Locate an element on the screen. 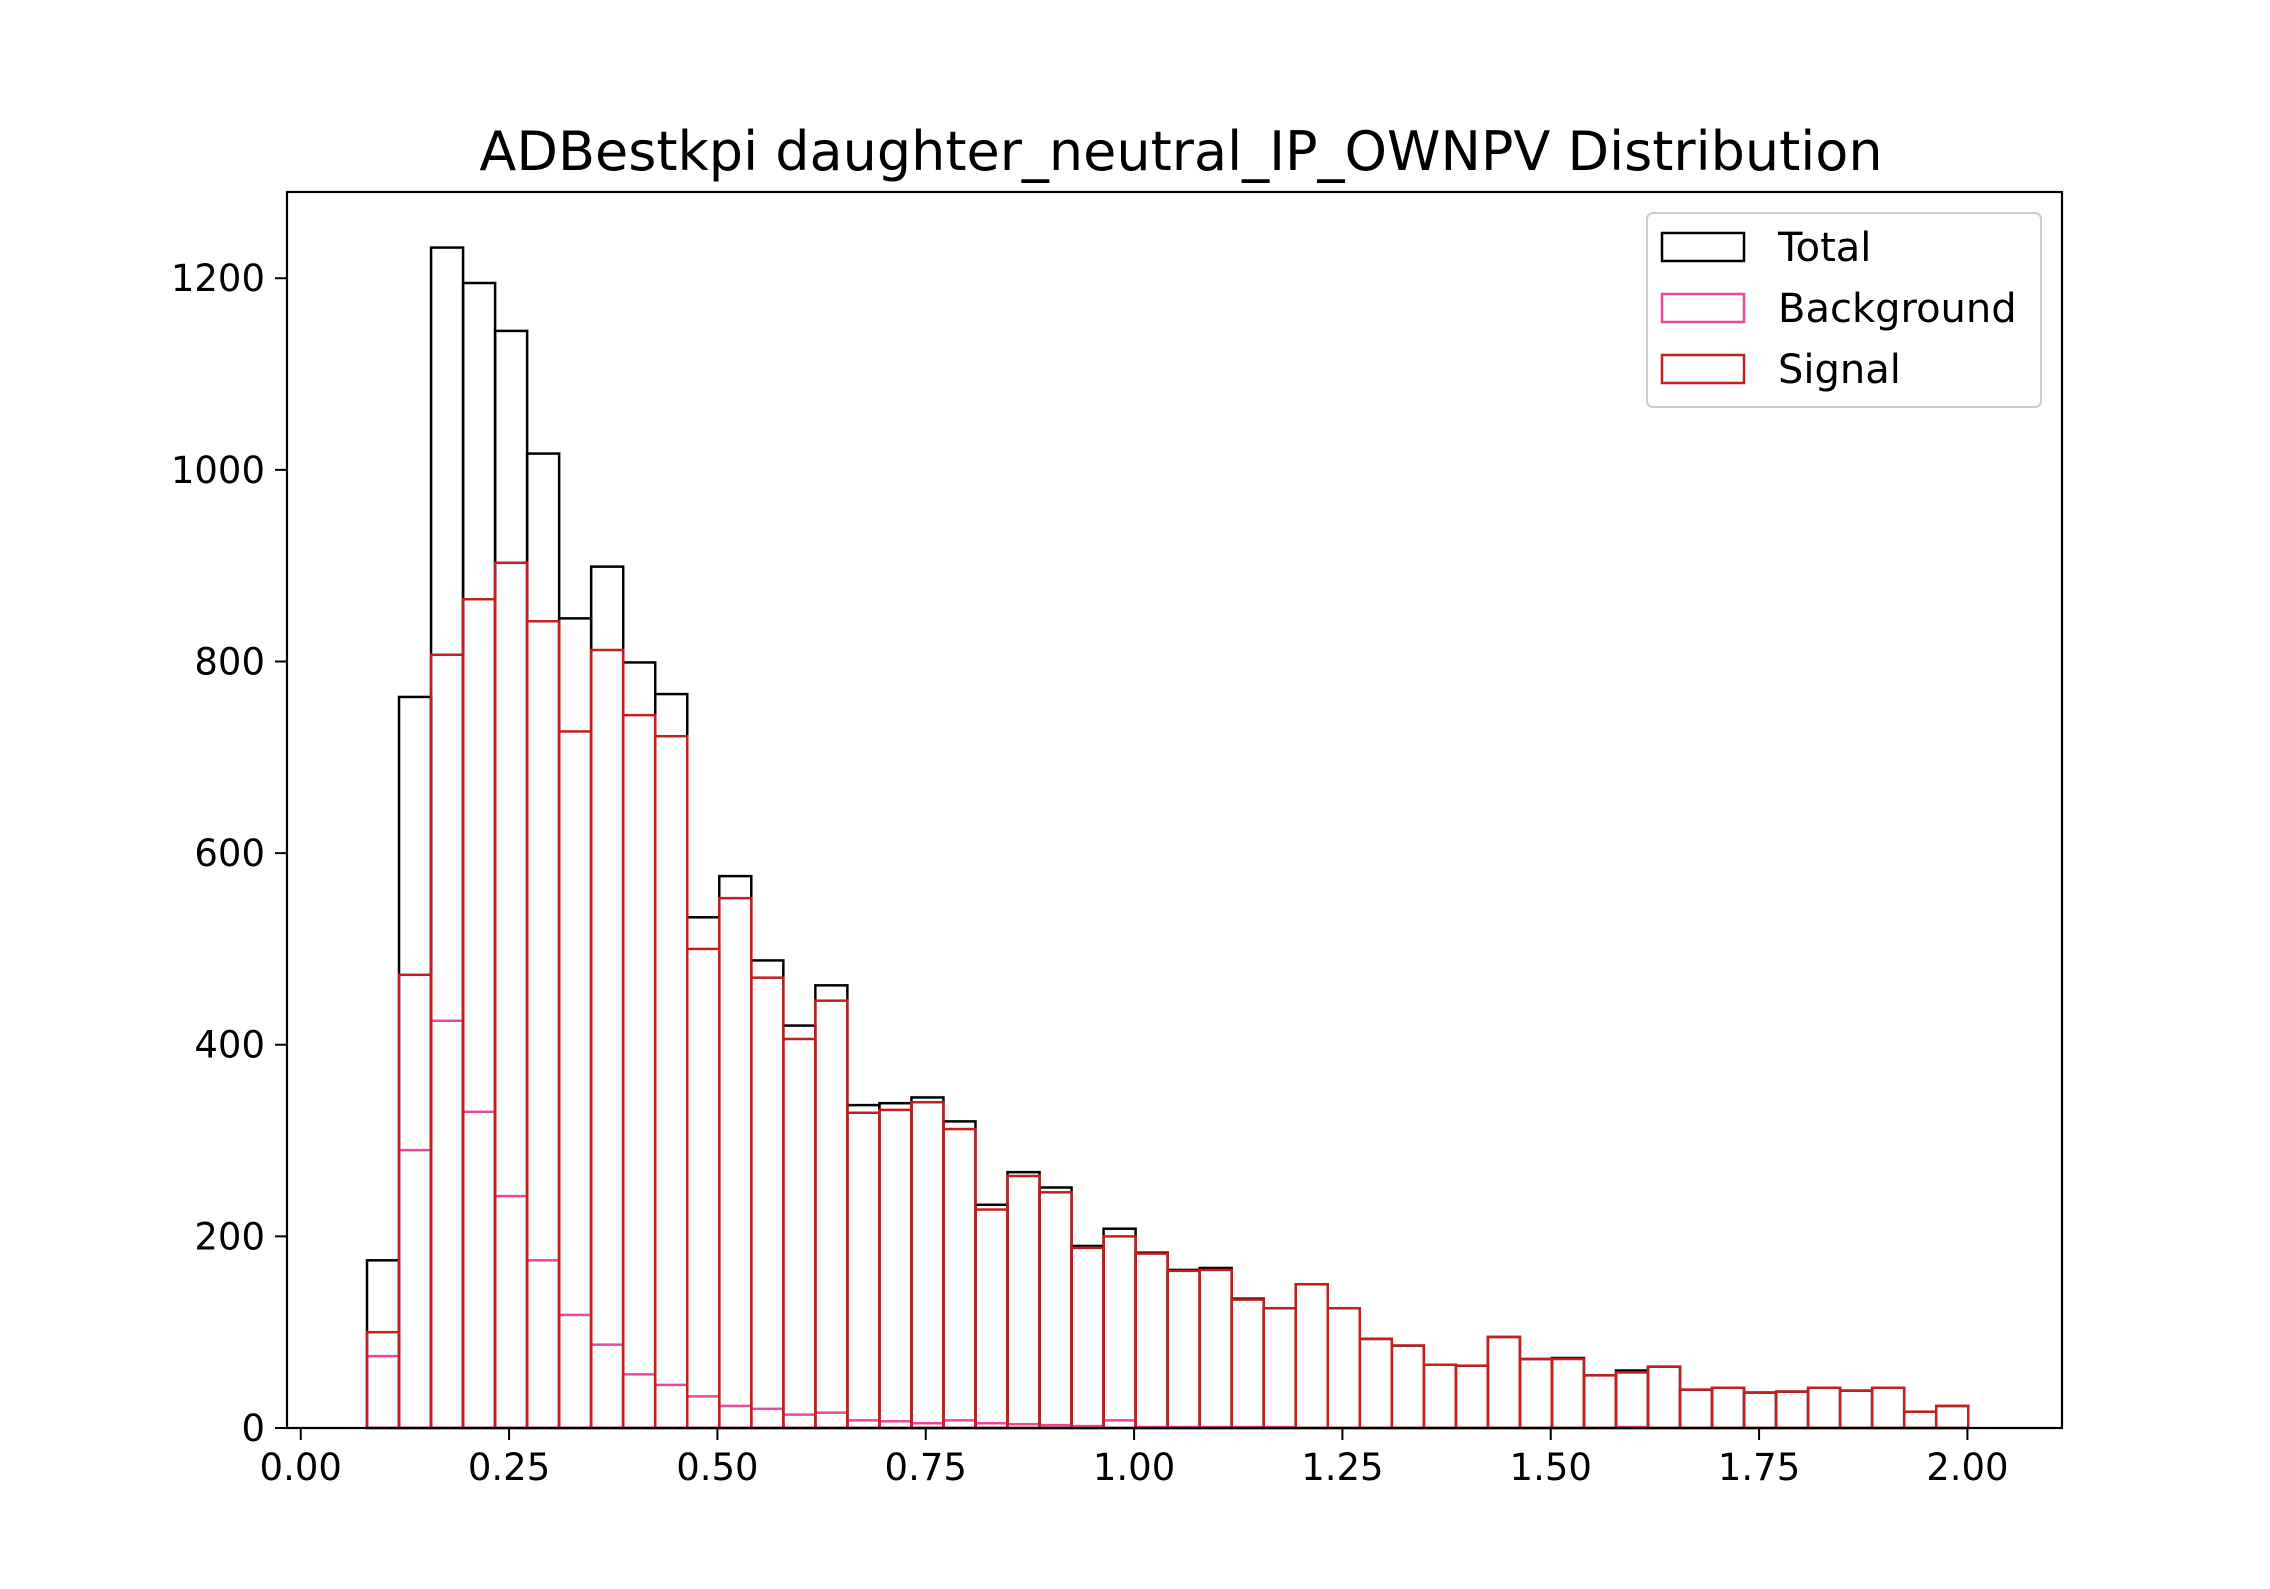 This screenshot has width=2270, height=1589. y-axis: 0 200 400 600 800 1000 1200 is located at coordinates (229, 853).